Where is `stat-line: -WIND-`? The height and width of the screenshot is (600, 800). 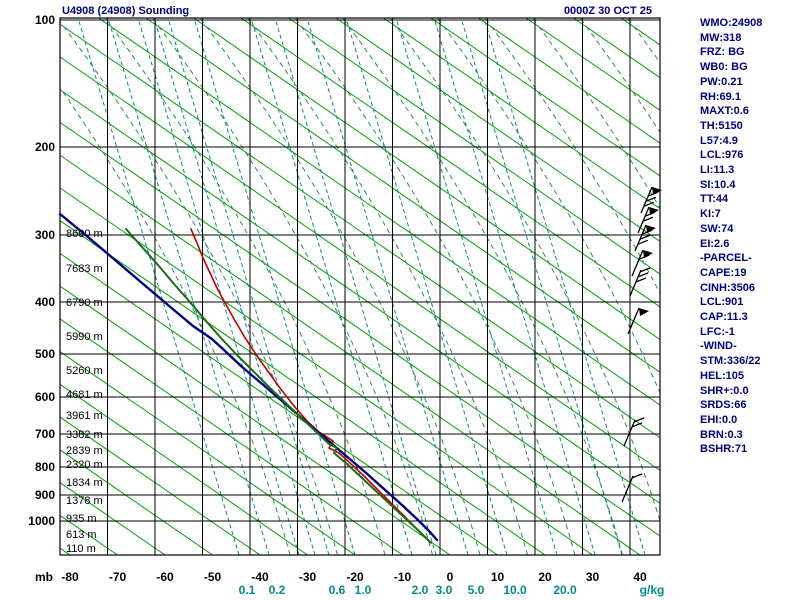
stat-line: -WIND- is located at coordinates (718, 346).